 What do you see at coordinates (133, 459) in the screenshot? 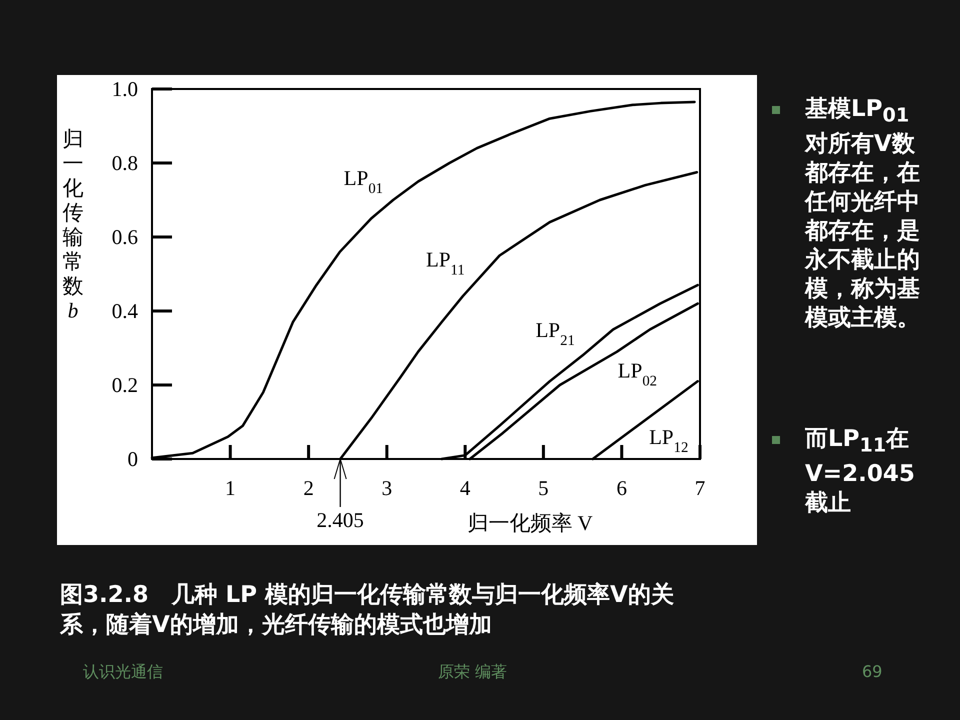
I see `y-tick-label: 0` at bounding box center [133, 459].